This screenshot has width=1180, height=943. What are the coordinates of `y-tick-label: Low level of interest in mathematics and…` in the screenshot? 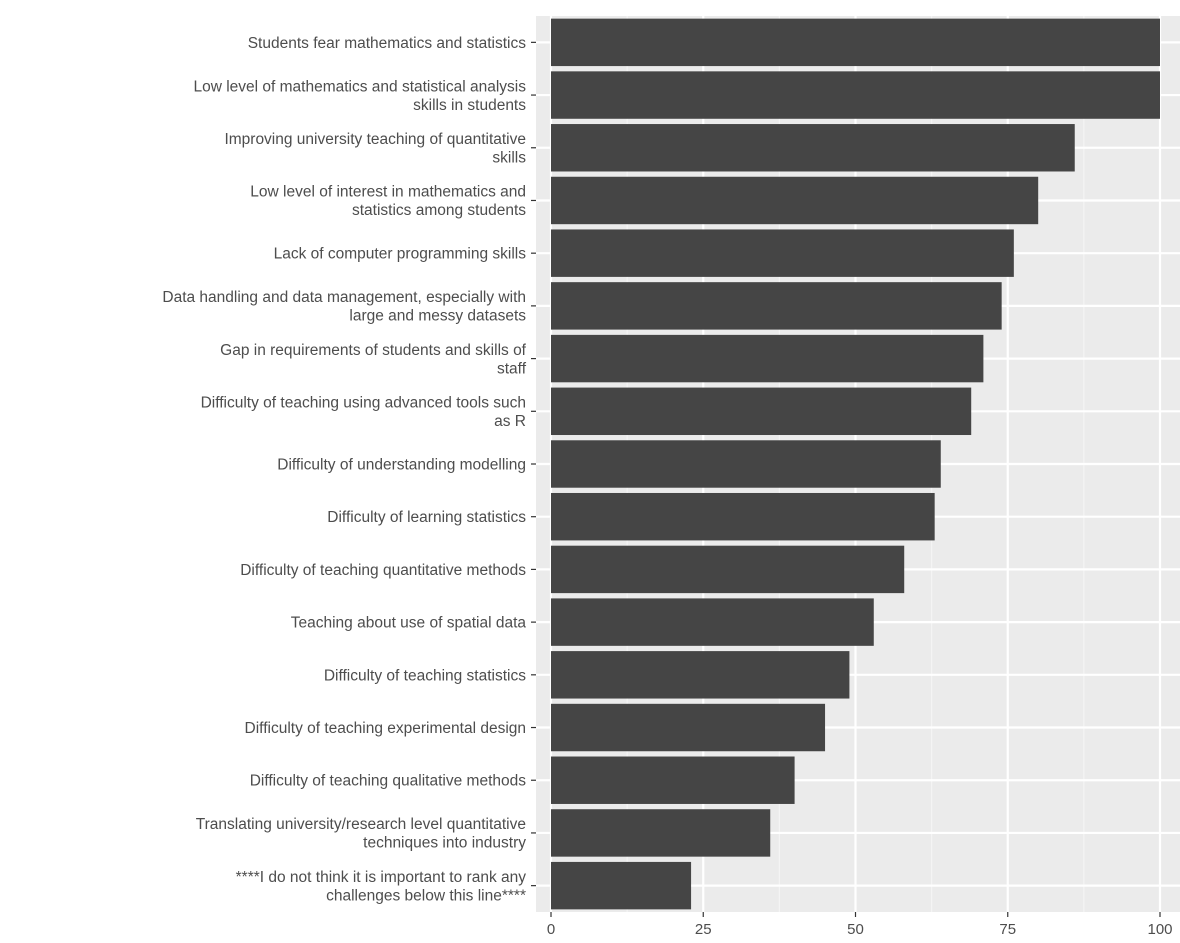 It's located at (388, 202).